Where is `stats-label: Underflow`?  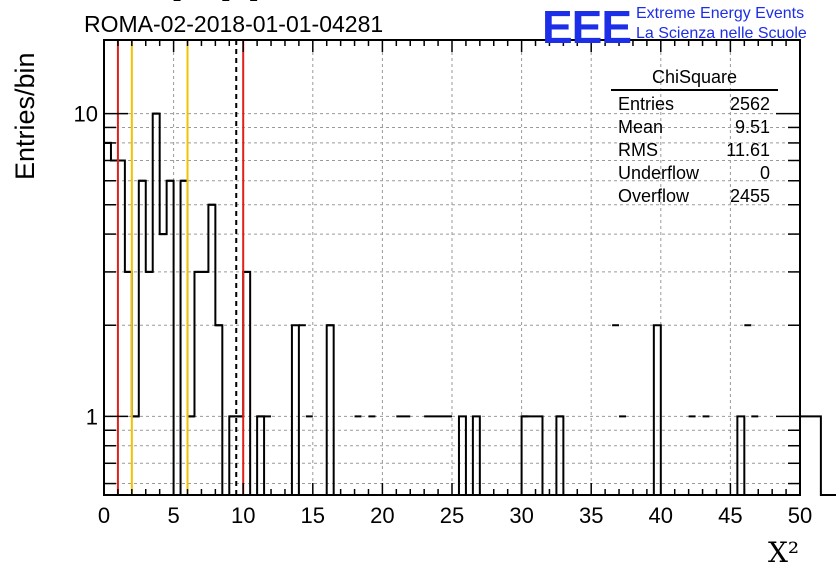 stats-label: Underflow is located at coordinates (659, 173).